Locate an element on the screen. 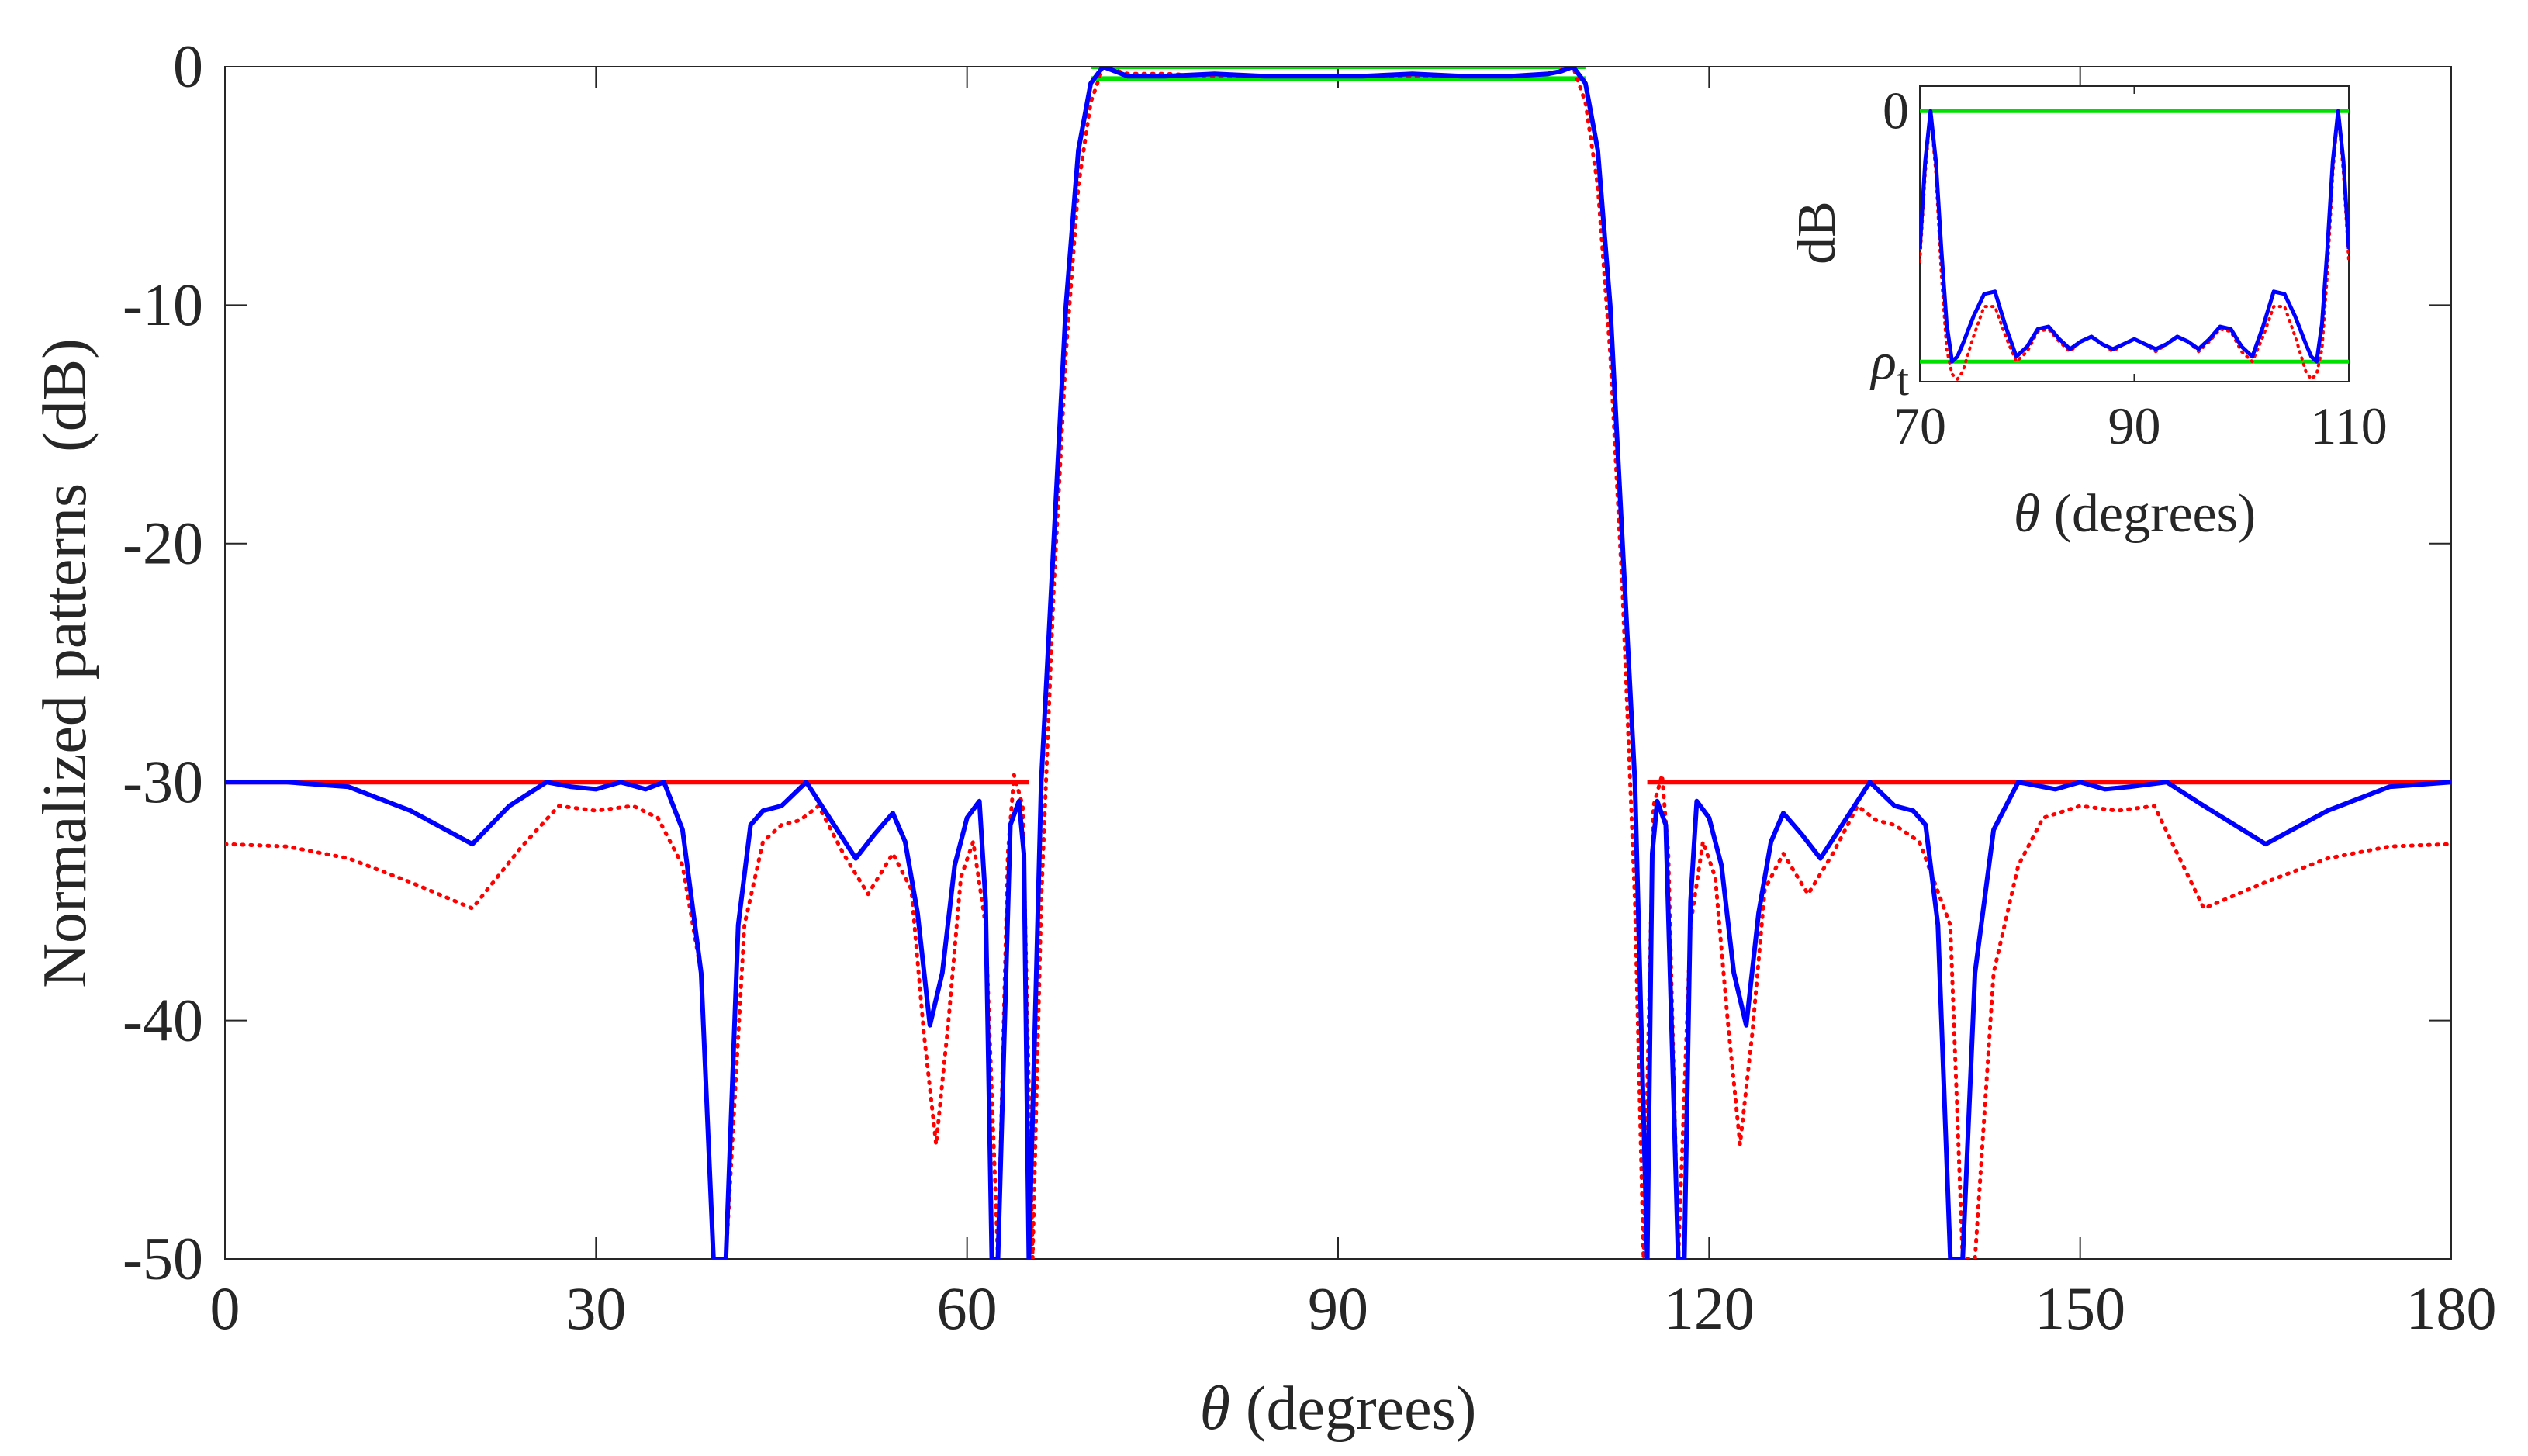  inset-x-axis-symbol: θ is located at coordinates (2027, 514).